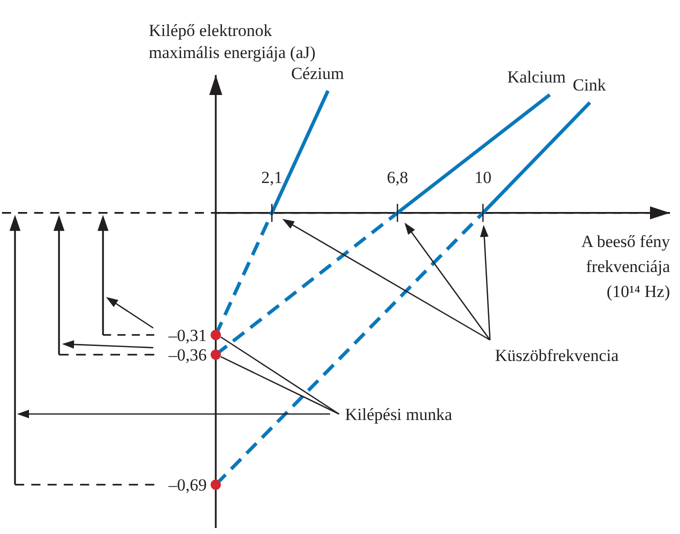  What do you see at coordinates (397, 177) in the screenshot?
I see `x-tick-label: 6,8` at bounding box center [397, 177].